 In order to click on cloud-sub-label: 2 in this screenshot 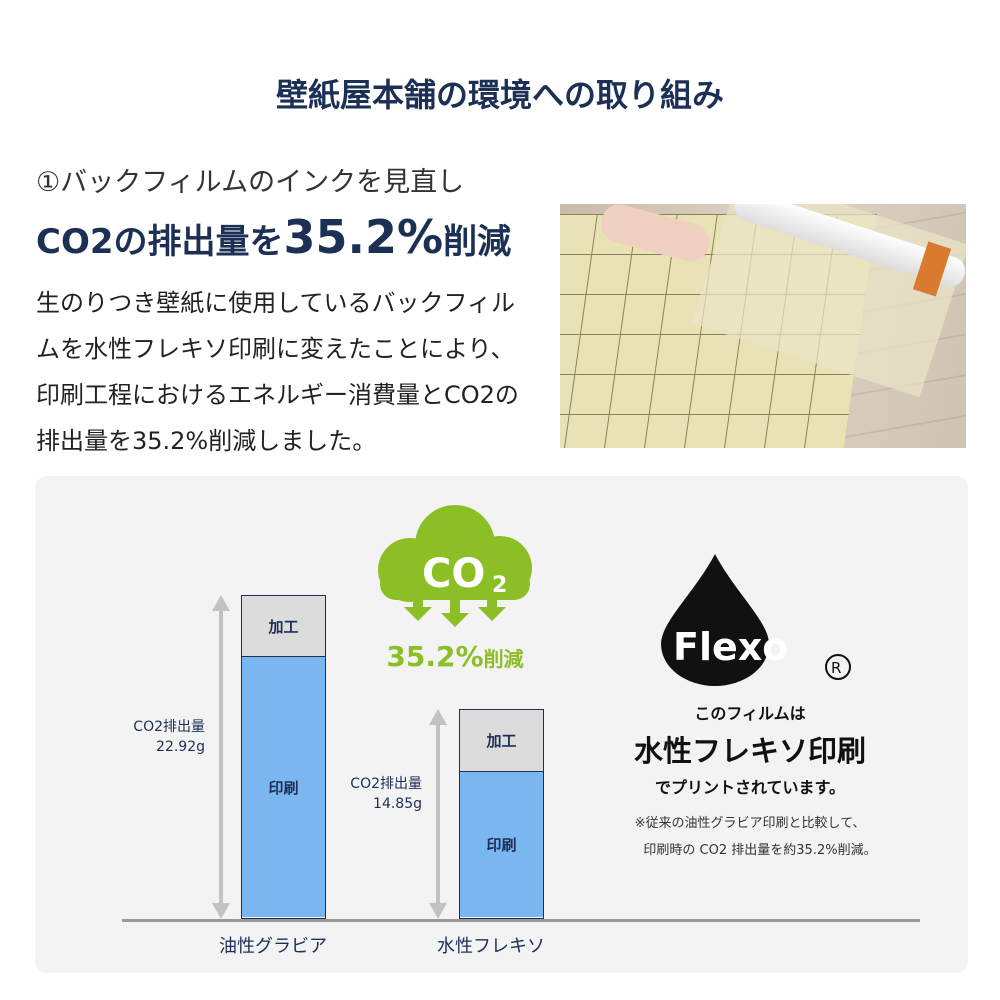, I will do `click(499, 585)`.